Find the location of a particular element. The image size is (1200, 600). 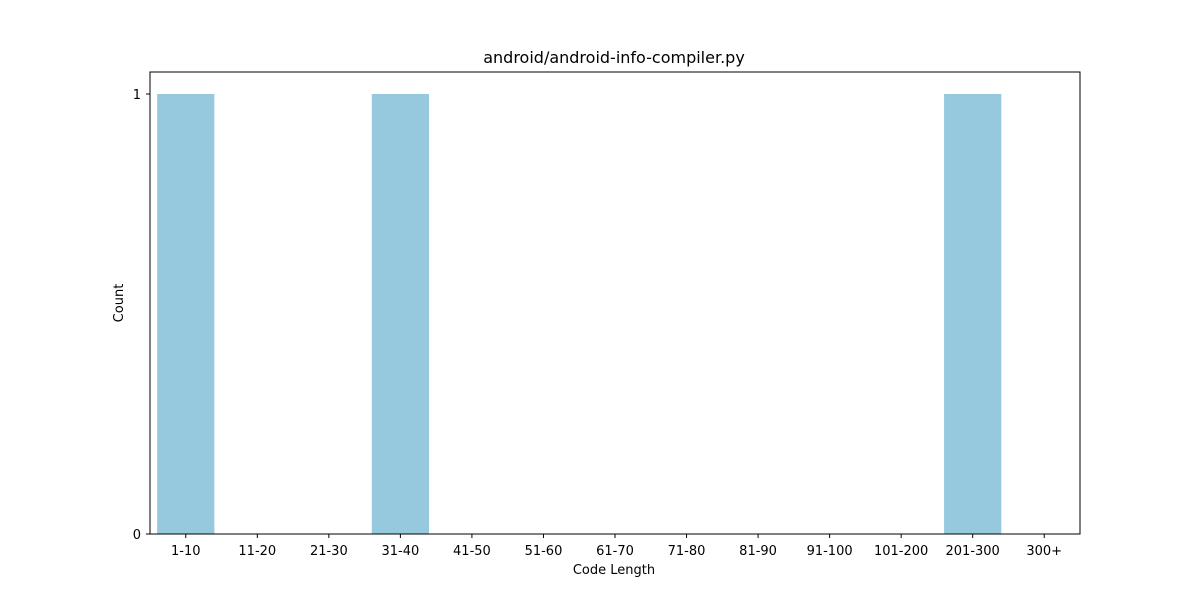

y-tick-label: 1 is located at coordinates (137, 95).